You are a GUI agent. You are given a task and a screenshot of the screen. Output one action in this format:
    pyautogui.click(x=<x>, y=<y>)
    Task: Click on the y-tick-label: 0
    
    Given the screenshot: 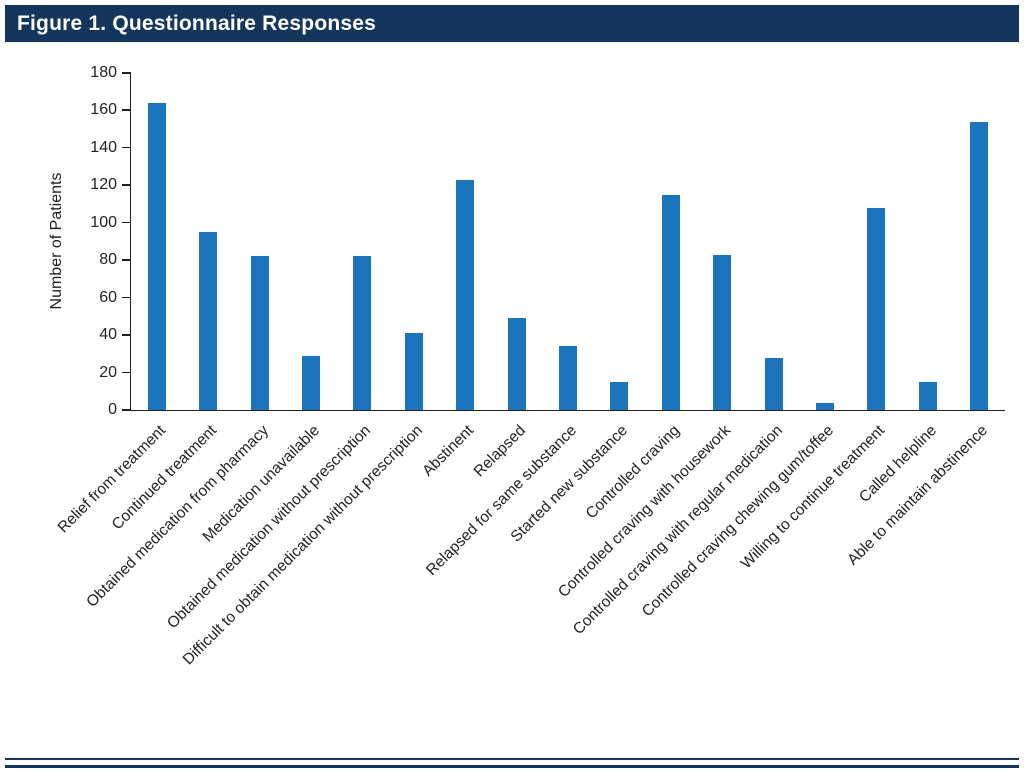 What is the action you would take?
    pyautogui.click(x=112, y=409)
    